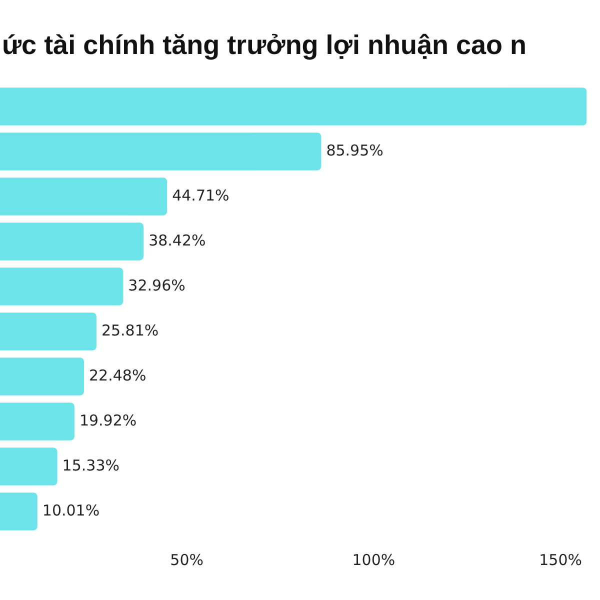  What do you see at coordinates (355, 150) in the screenshot?
I see `data-label: 85.95%` at bounding box center [355, 150].